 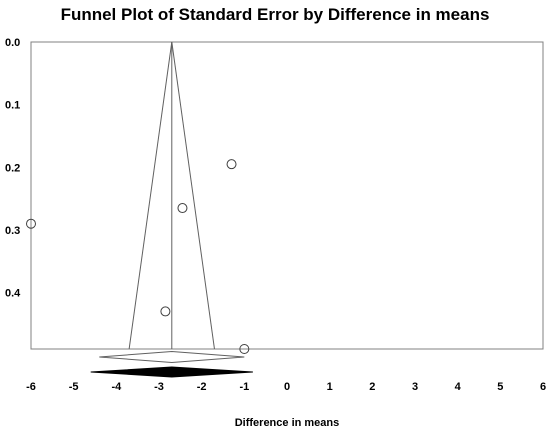 What do you see at coordinates (415, 387) in the screenshot?
I see `x-tick-label: 3` at bounding box center [415, 387].